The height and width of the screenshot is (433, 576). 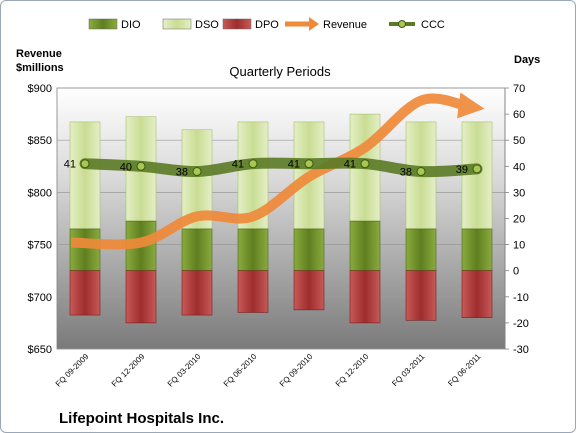 I want to click on x-tick-label: FQ 09-2009, so click(x=72, y=370).